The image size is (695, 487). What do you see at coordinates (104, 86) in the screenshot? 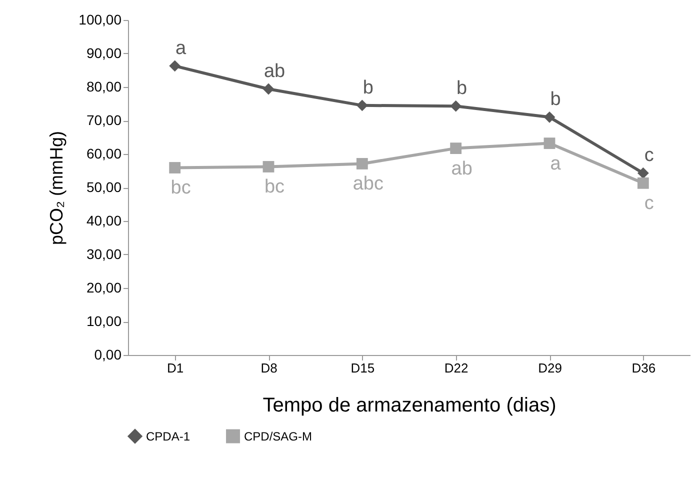
I see `y-tick-label: 80,00` at bounding box center [104, 86].